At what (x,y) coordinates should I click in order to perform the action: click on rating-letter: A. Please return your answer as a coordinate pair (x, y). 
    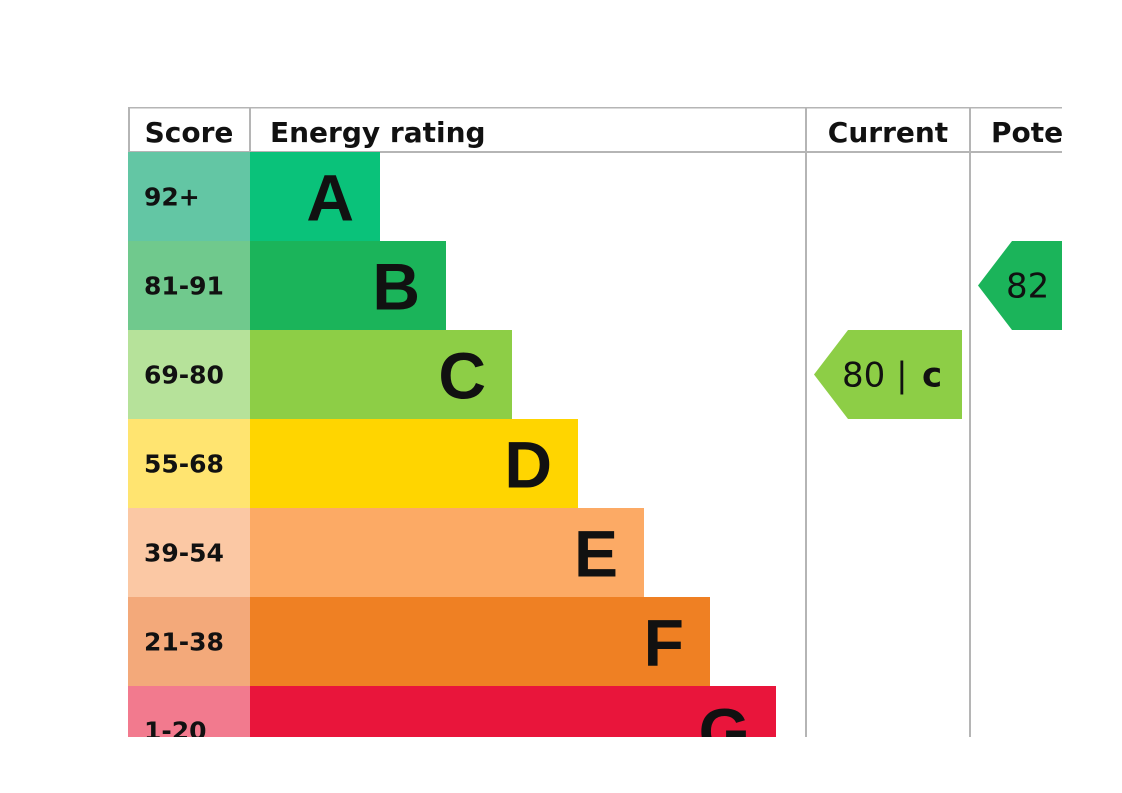
    Looking at the image, I should click on (330, 198).